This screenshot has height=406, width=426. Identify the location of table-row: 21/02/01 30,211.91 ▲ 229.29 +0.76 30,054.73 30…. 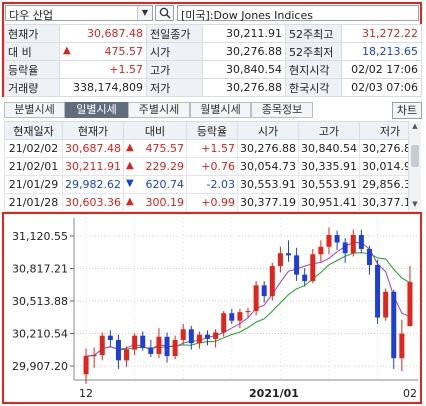
(212, 166).